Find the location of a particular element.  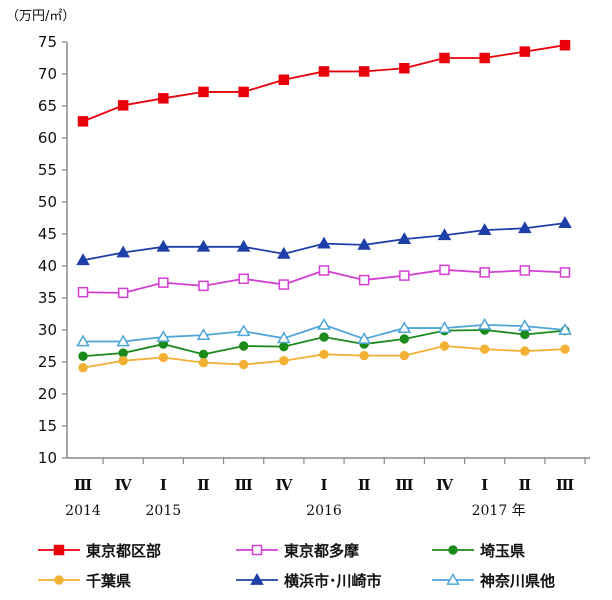

y-tick-label: 50 is located at coordinates (47, 202).